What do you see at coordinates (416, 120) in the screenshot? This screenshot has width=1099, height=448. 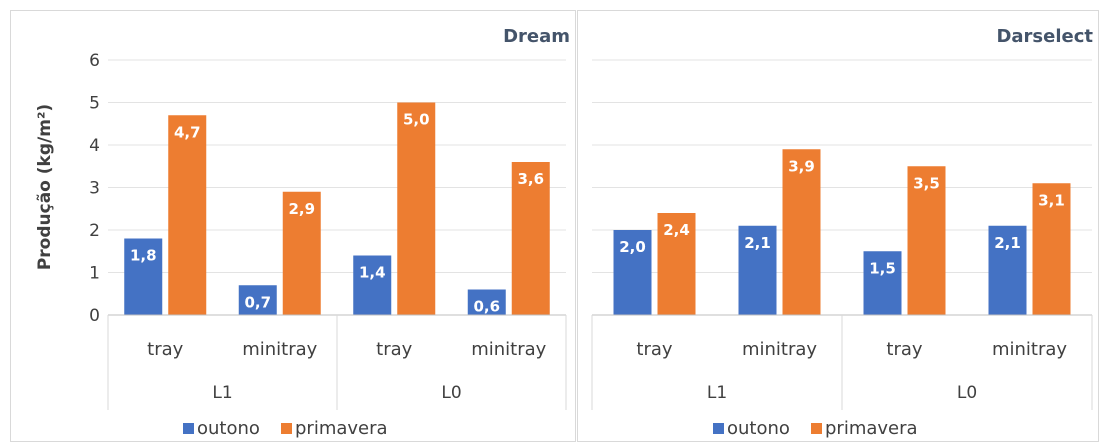 I see `data-label: 5,0` at bounding box center [416, 120].